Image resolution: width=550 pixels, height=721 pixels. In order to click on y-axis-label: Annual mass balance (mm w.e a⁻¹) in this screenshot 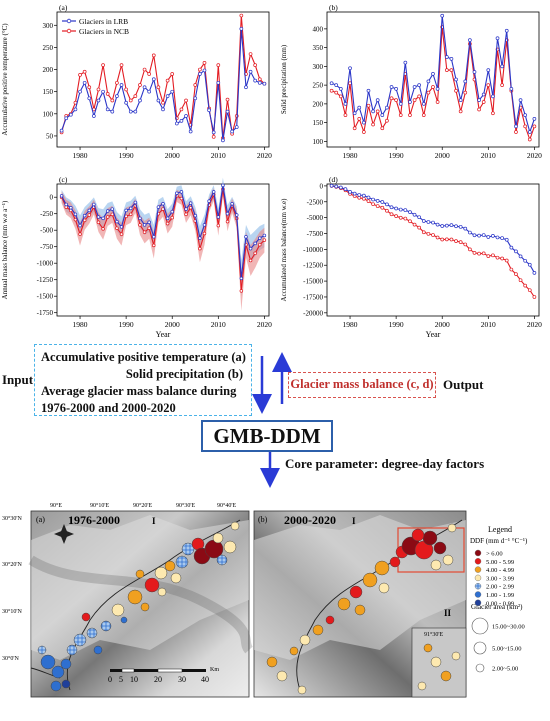, I will do `click(5, 249)`.